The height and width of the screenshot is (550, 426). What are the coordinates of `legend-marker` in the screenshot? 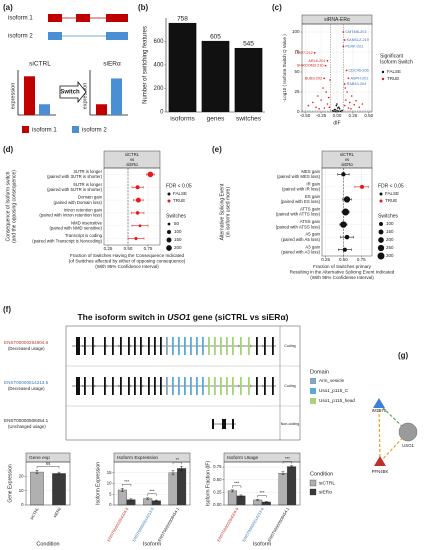 It's located at (169, 194).